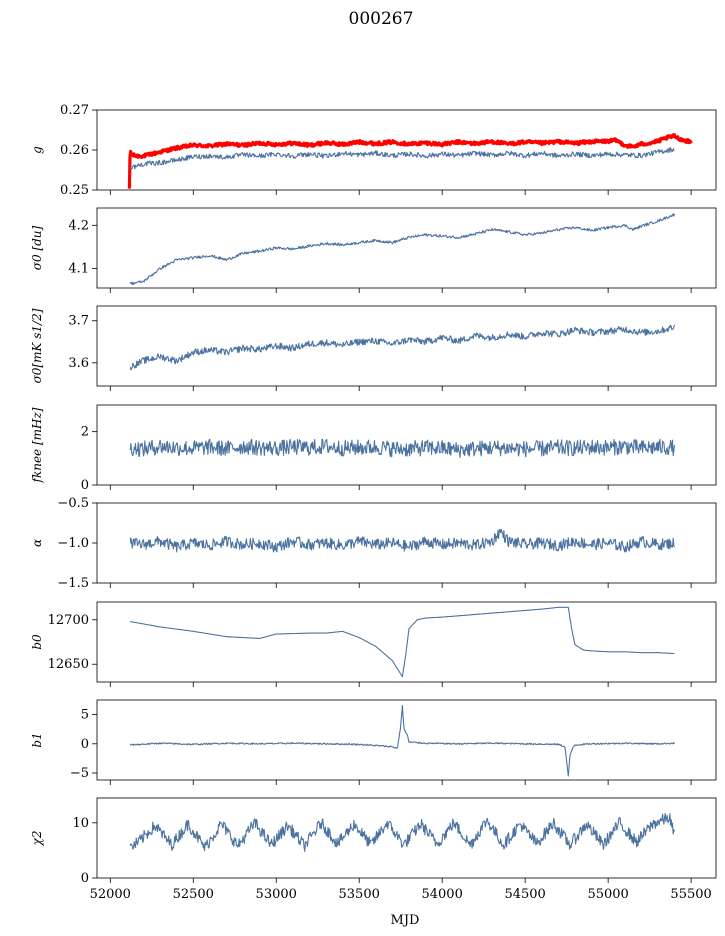 This screenshot has width=725, height=936. What do you see at coordinates (37, 445) in the screenshot?
I see `y-axis-label: fknee [mHz]` at bounding box center [37, 445].